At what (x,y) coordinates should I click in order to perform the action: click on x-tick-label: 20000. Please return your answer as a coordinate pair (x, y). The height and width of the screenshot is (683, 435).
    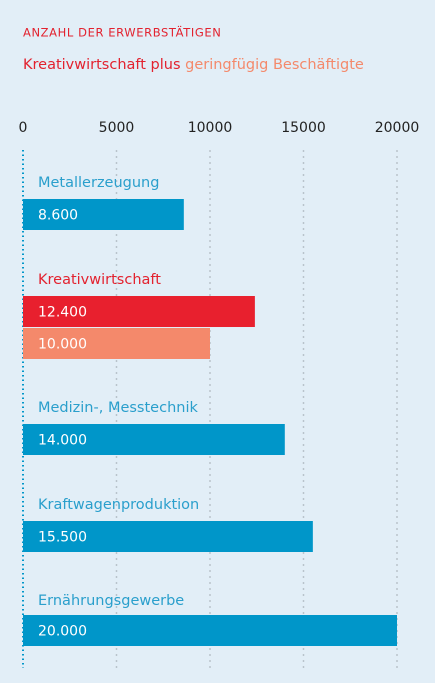
    Looking at the image, I should click on (397, 128).